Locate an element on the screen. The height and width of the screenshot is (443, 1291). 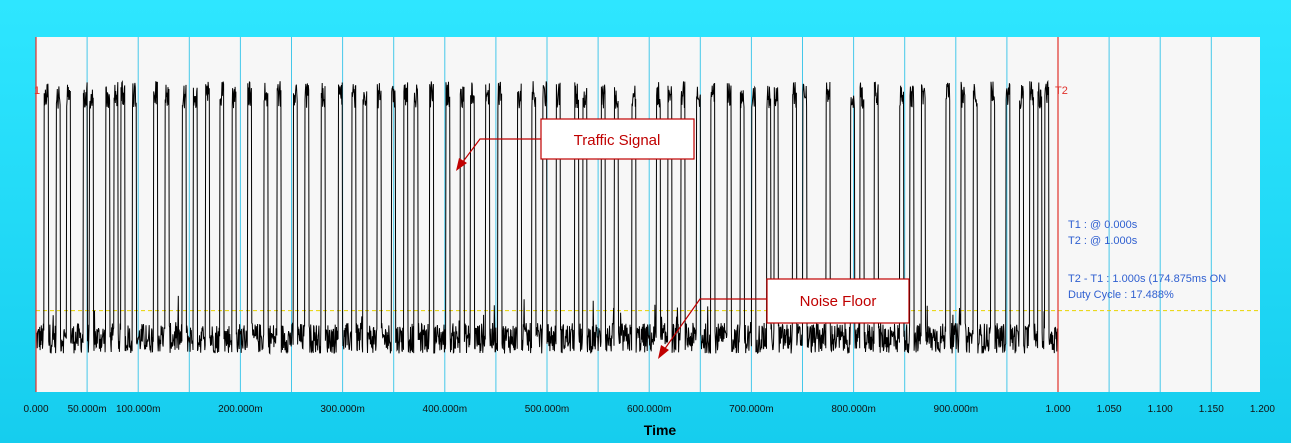
x-tick-label: 100.000m is located at coordinates (138, 409).